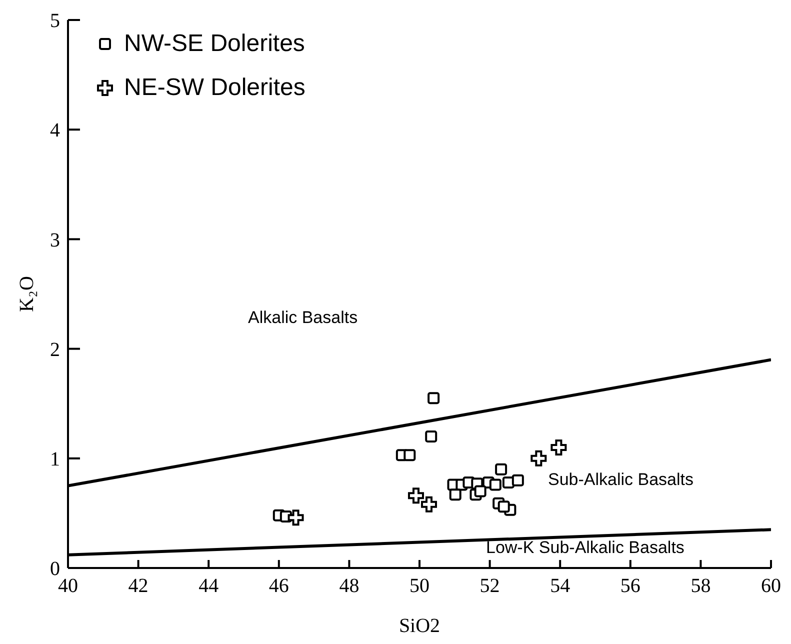 The height and width of the screenshot is (644, 791). I want to click on x-tick-label: 44, so click(208, 586).